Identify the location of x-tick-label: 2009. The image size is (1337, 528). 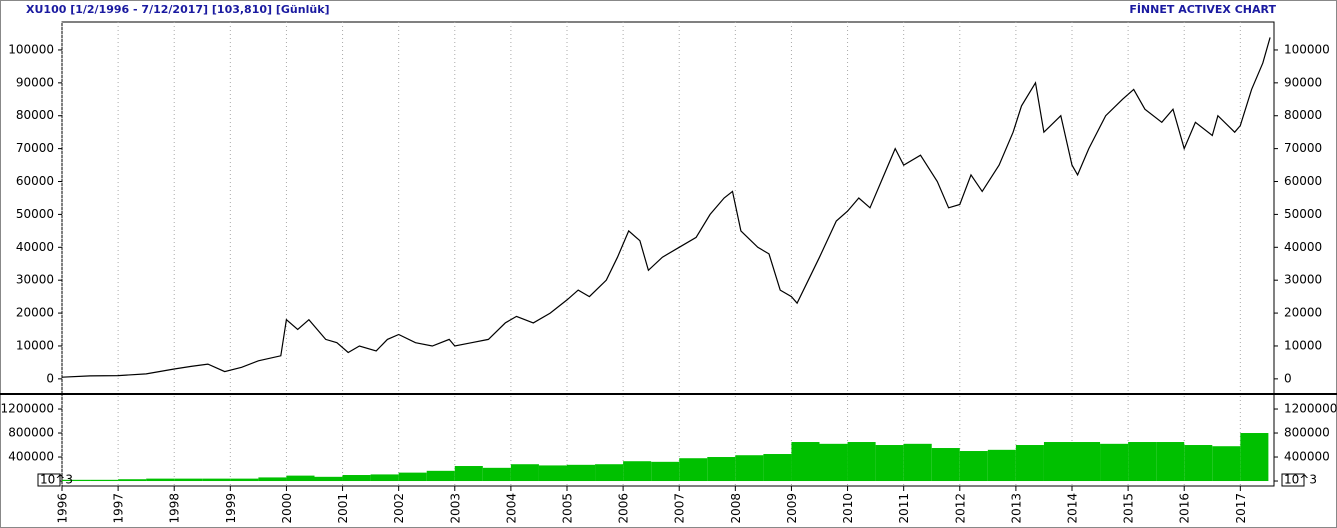
(792, 508).